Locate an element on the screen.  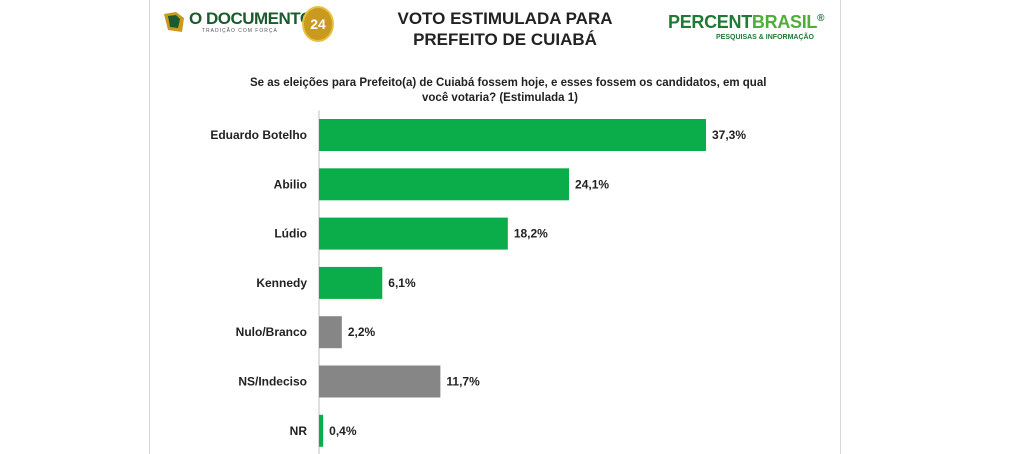
data-label: 2,2% is located at coordinates (362, 332).